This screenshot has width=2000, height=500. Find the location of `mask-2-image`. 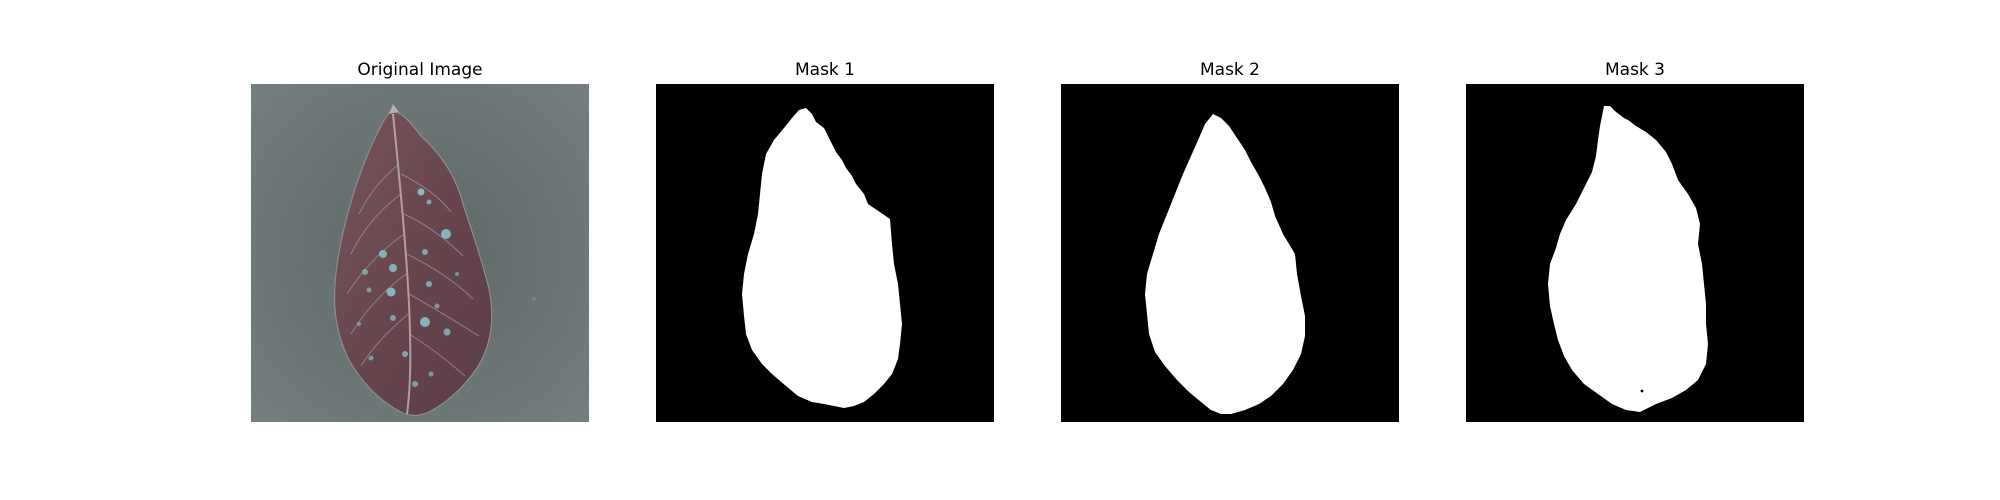

mask-2-image is located at coordinates (1230, 253).